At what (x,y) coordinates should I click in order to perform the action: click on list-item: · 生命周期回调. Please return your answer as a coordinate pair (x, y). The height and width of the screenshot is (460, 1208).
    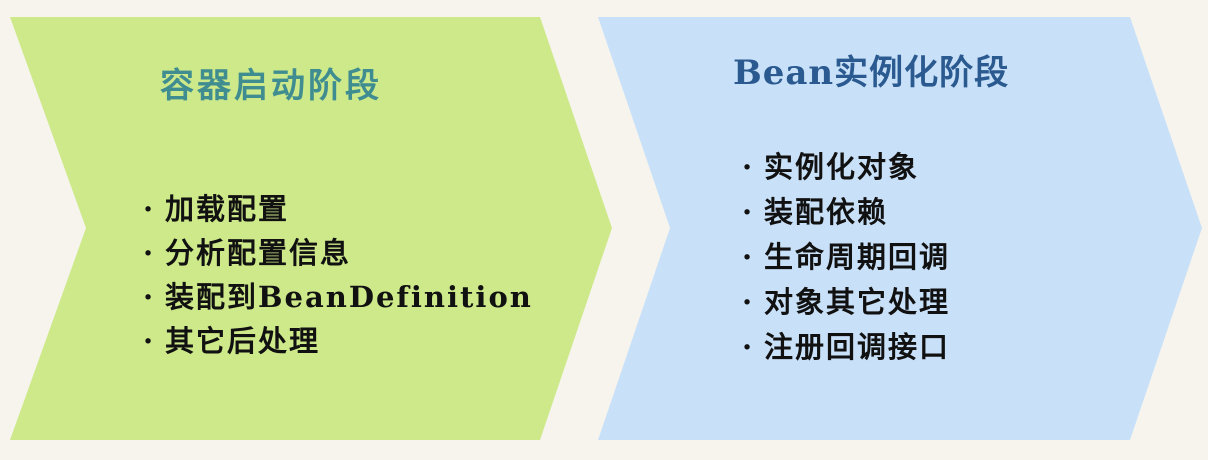
    Looking at the image, I should click on (846, 257).